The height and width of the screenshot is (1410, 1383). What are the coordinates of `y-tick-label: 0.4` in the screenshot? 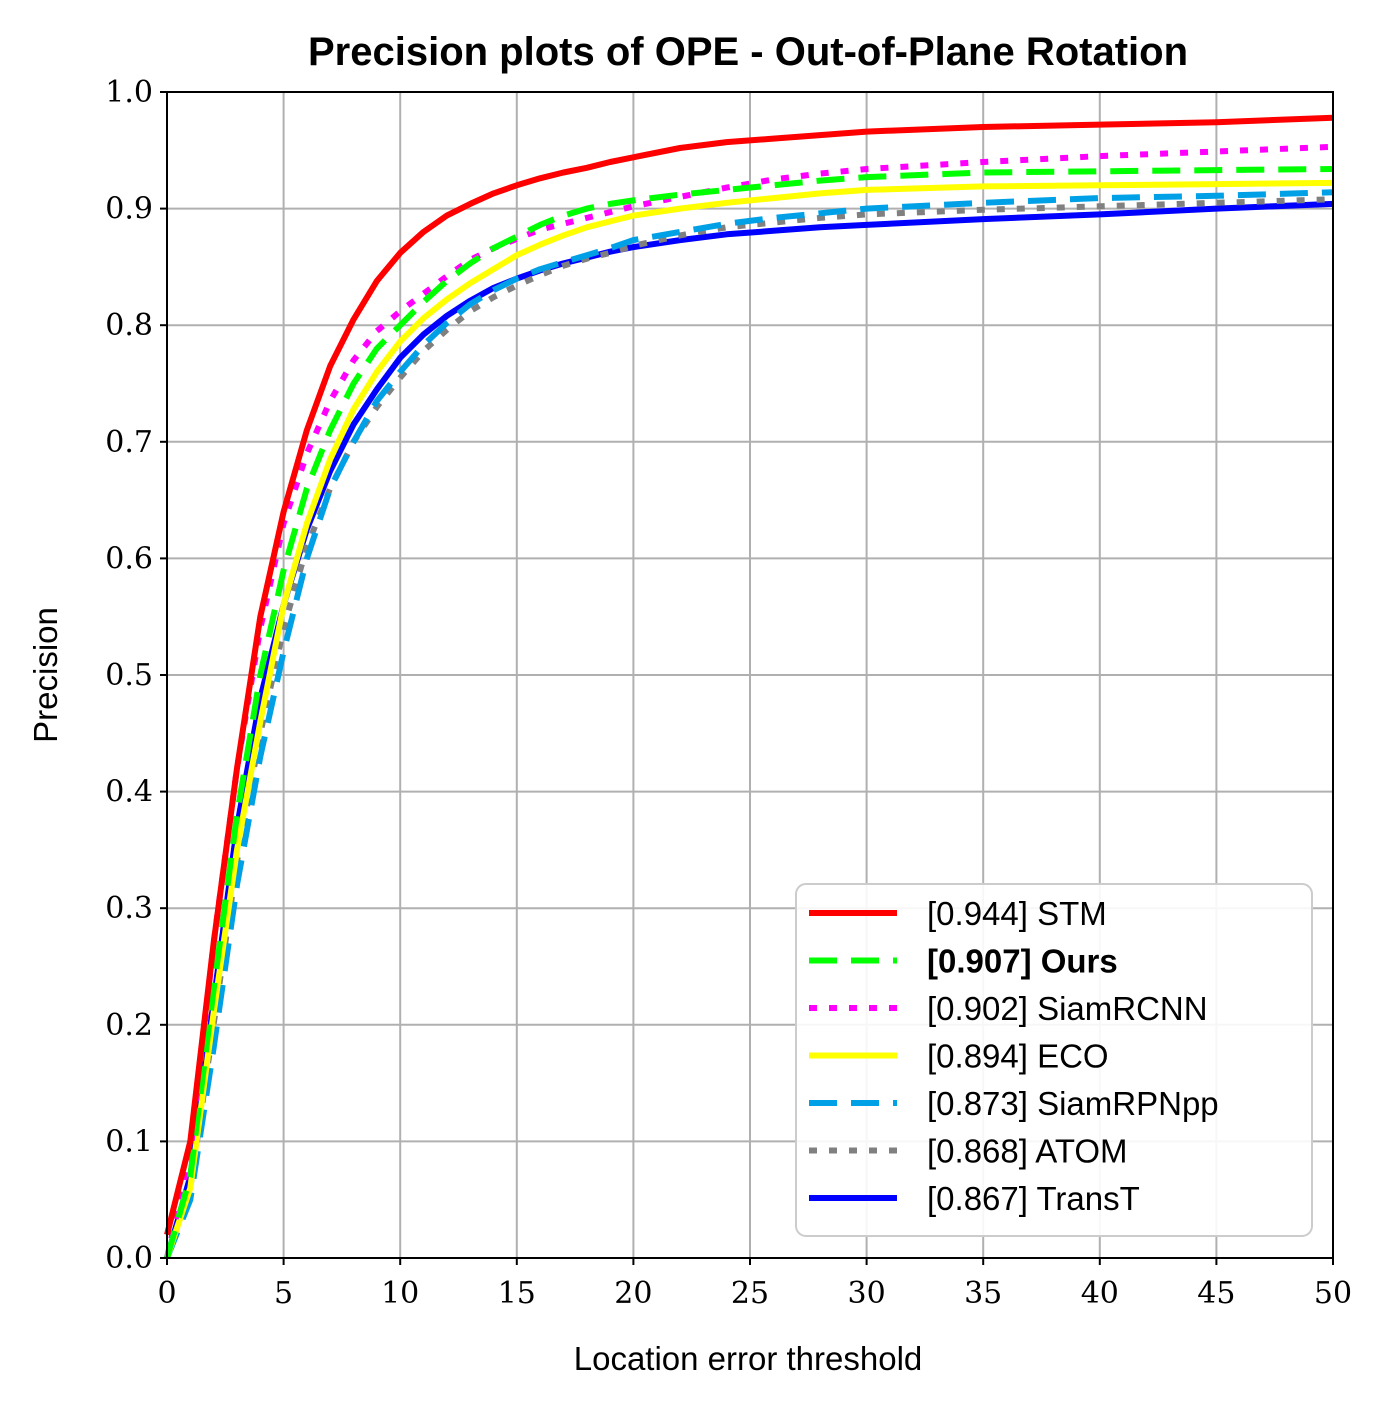 It's located at (129, 792).